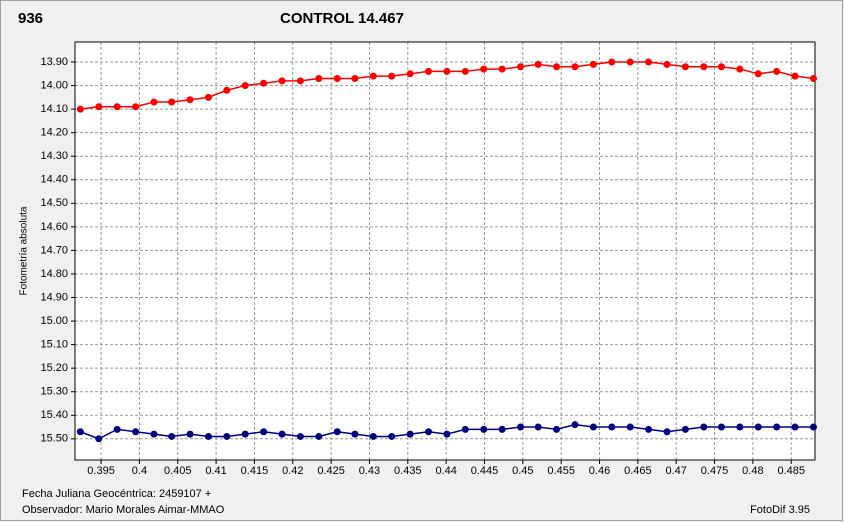  What do you see at coordinates (215, 471) in the screenshot?
I see `x-tick-label: 0.41` at bounding box center [215, 471].